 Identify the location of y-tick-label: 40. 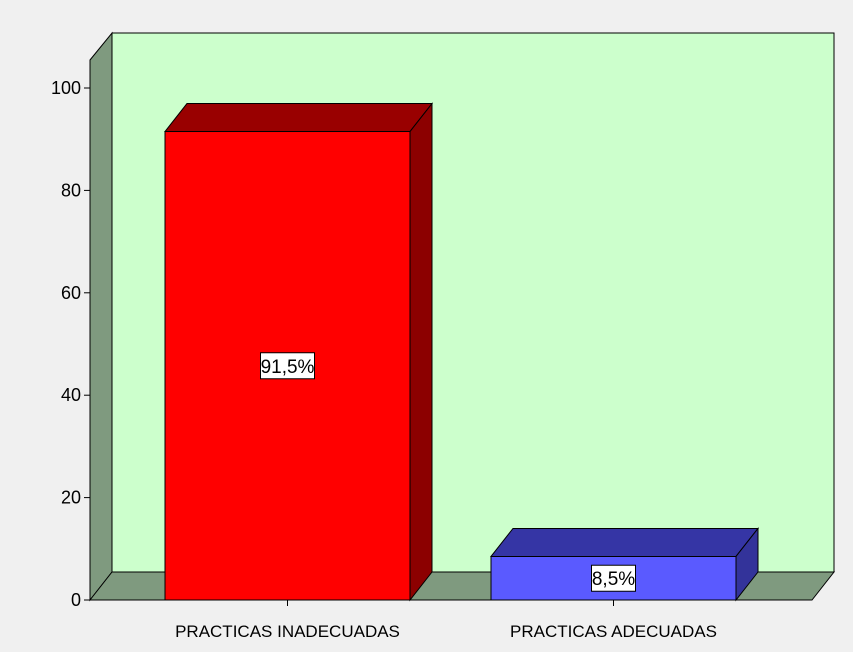
(71, 395).